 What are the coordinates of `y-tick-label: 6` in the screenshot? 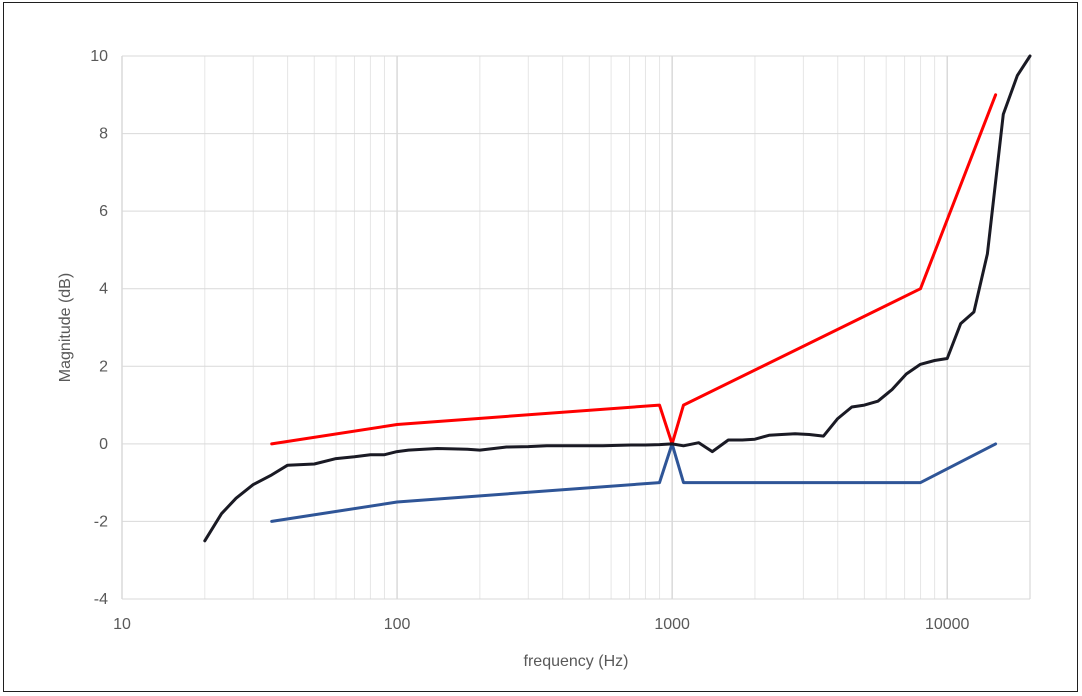 It's located at (103, 211).